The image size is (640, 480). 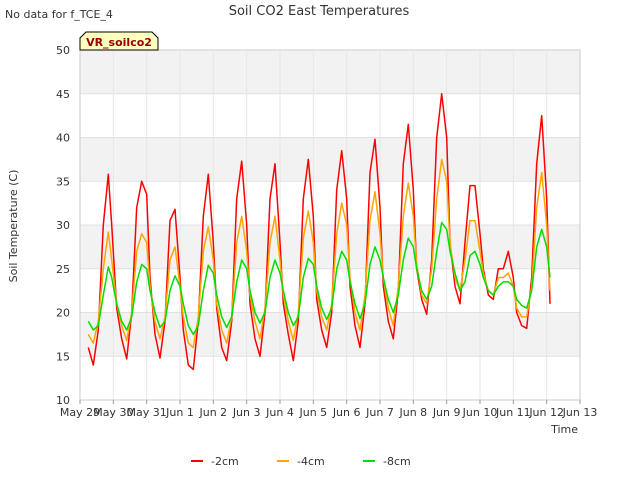 What do you see at coordinates (279, 412) in the screenshot?
I see `x-tick-label: Jun 4` at bounding box center [279, 412].